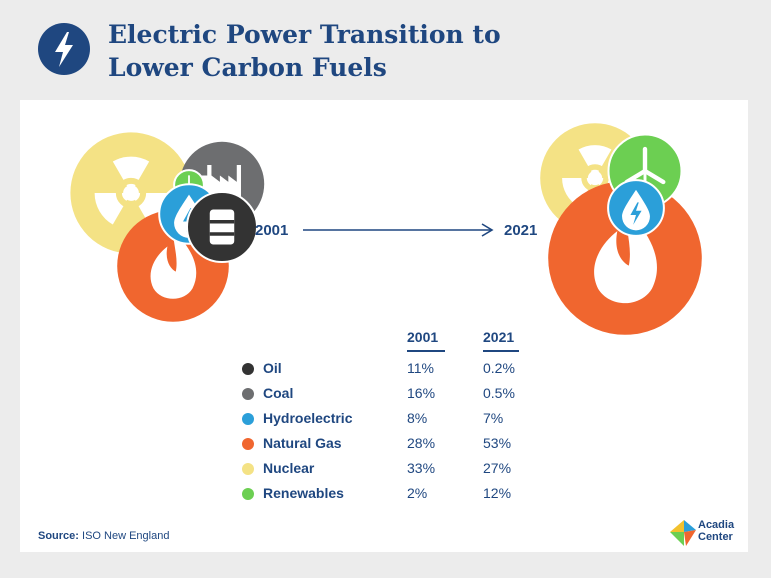 The height and width of the screenshot is (578, 771). Describe the element at coordinates (173, 264) in the screenshot. I see `natural-gas-symbol-icon` at that location.